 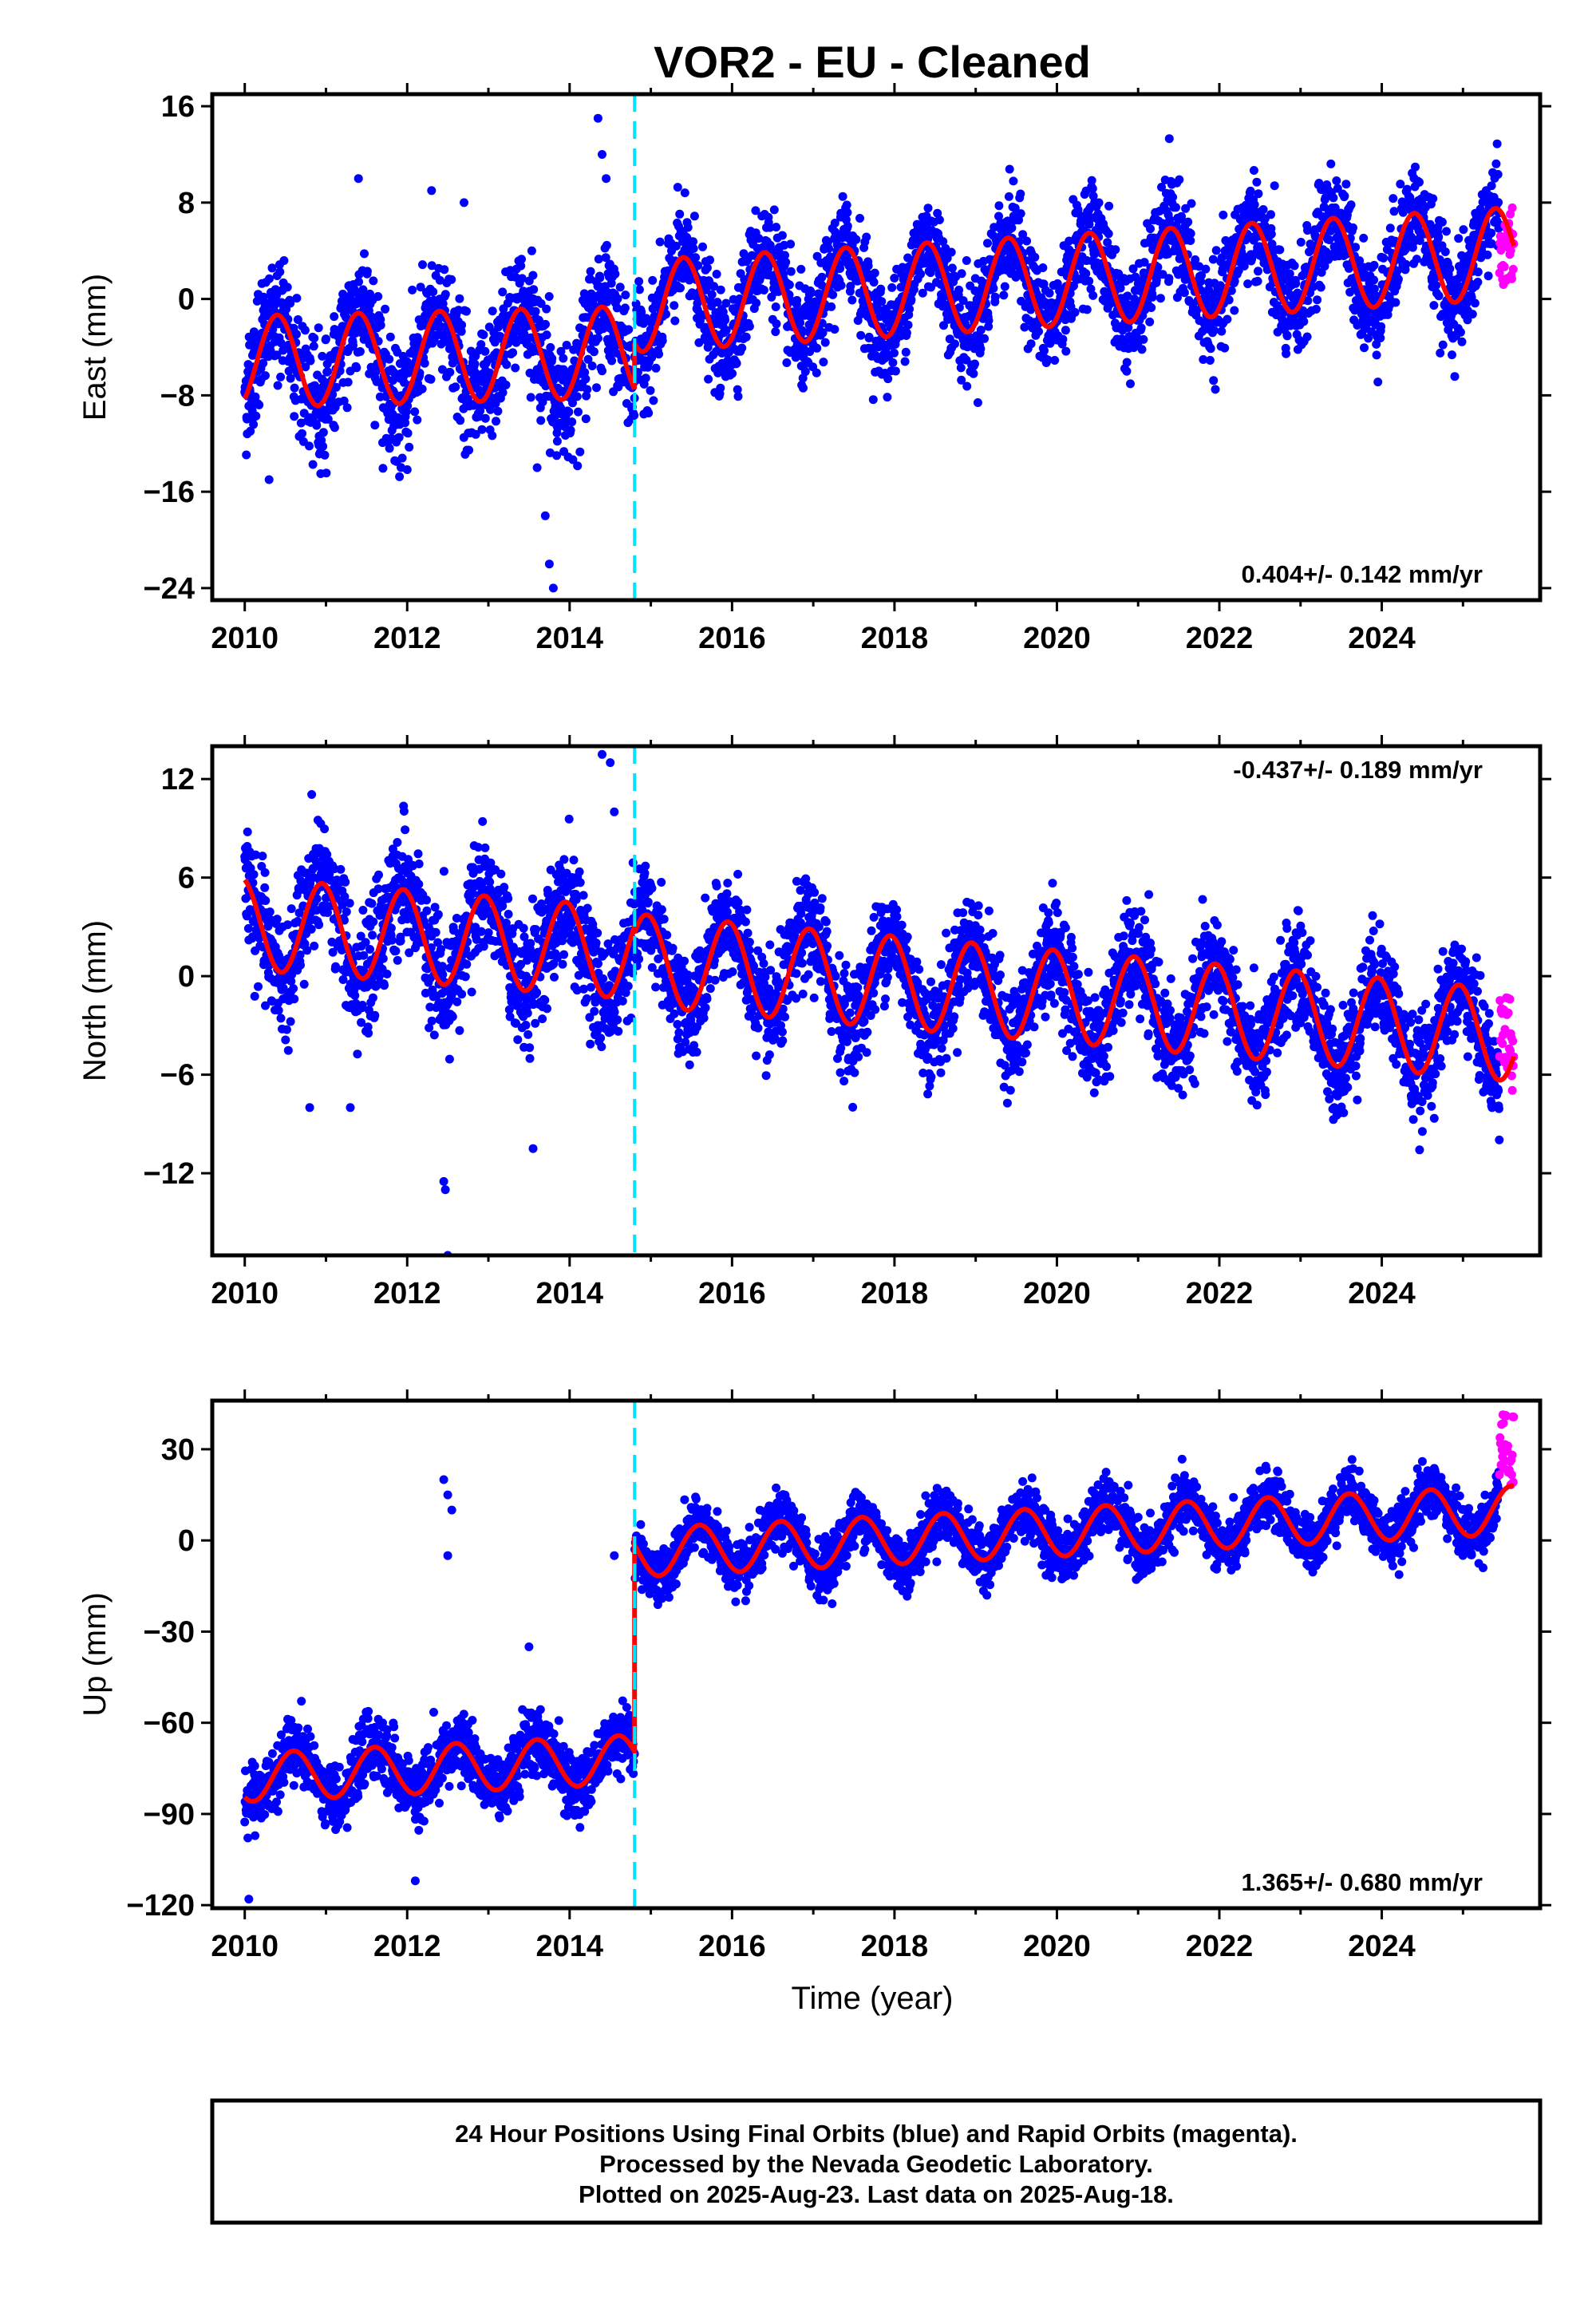 What do you see at coordinates (407, 638) in the screenshot?
I see `east-x-tick-label: 2012` at bounding box center [407, 638].